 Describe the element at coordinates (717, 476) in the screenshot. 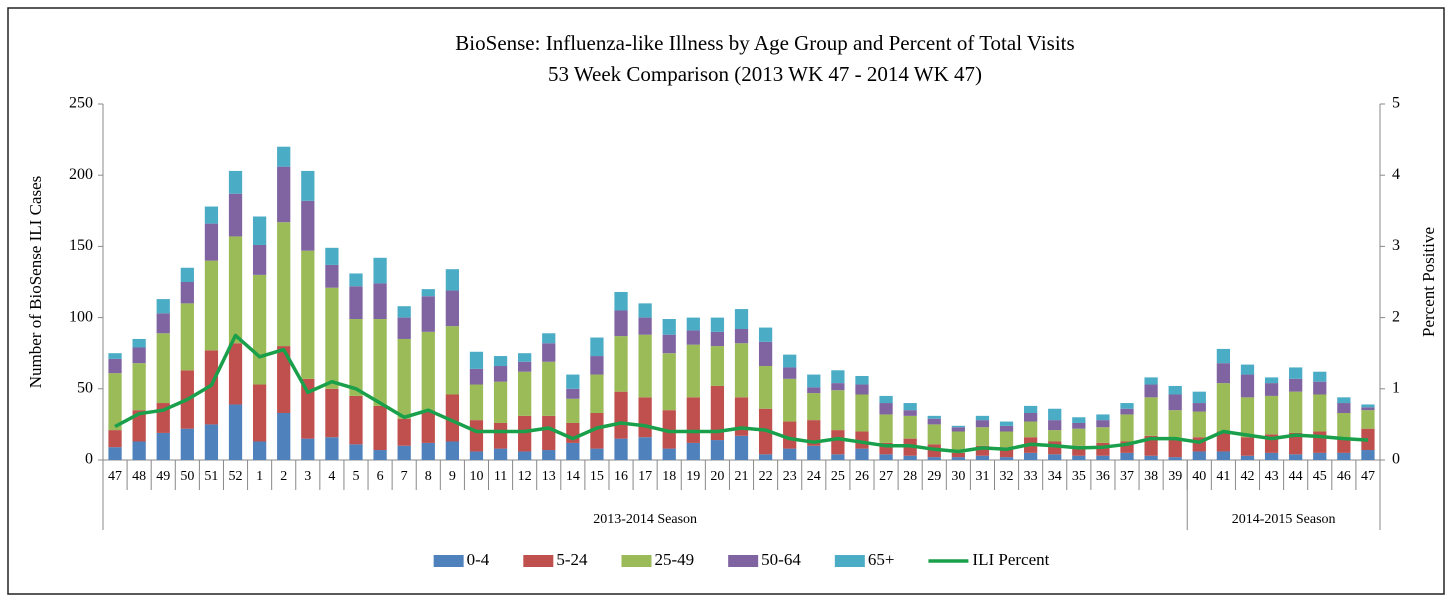

I see `x-tick-label: 20` at that location.